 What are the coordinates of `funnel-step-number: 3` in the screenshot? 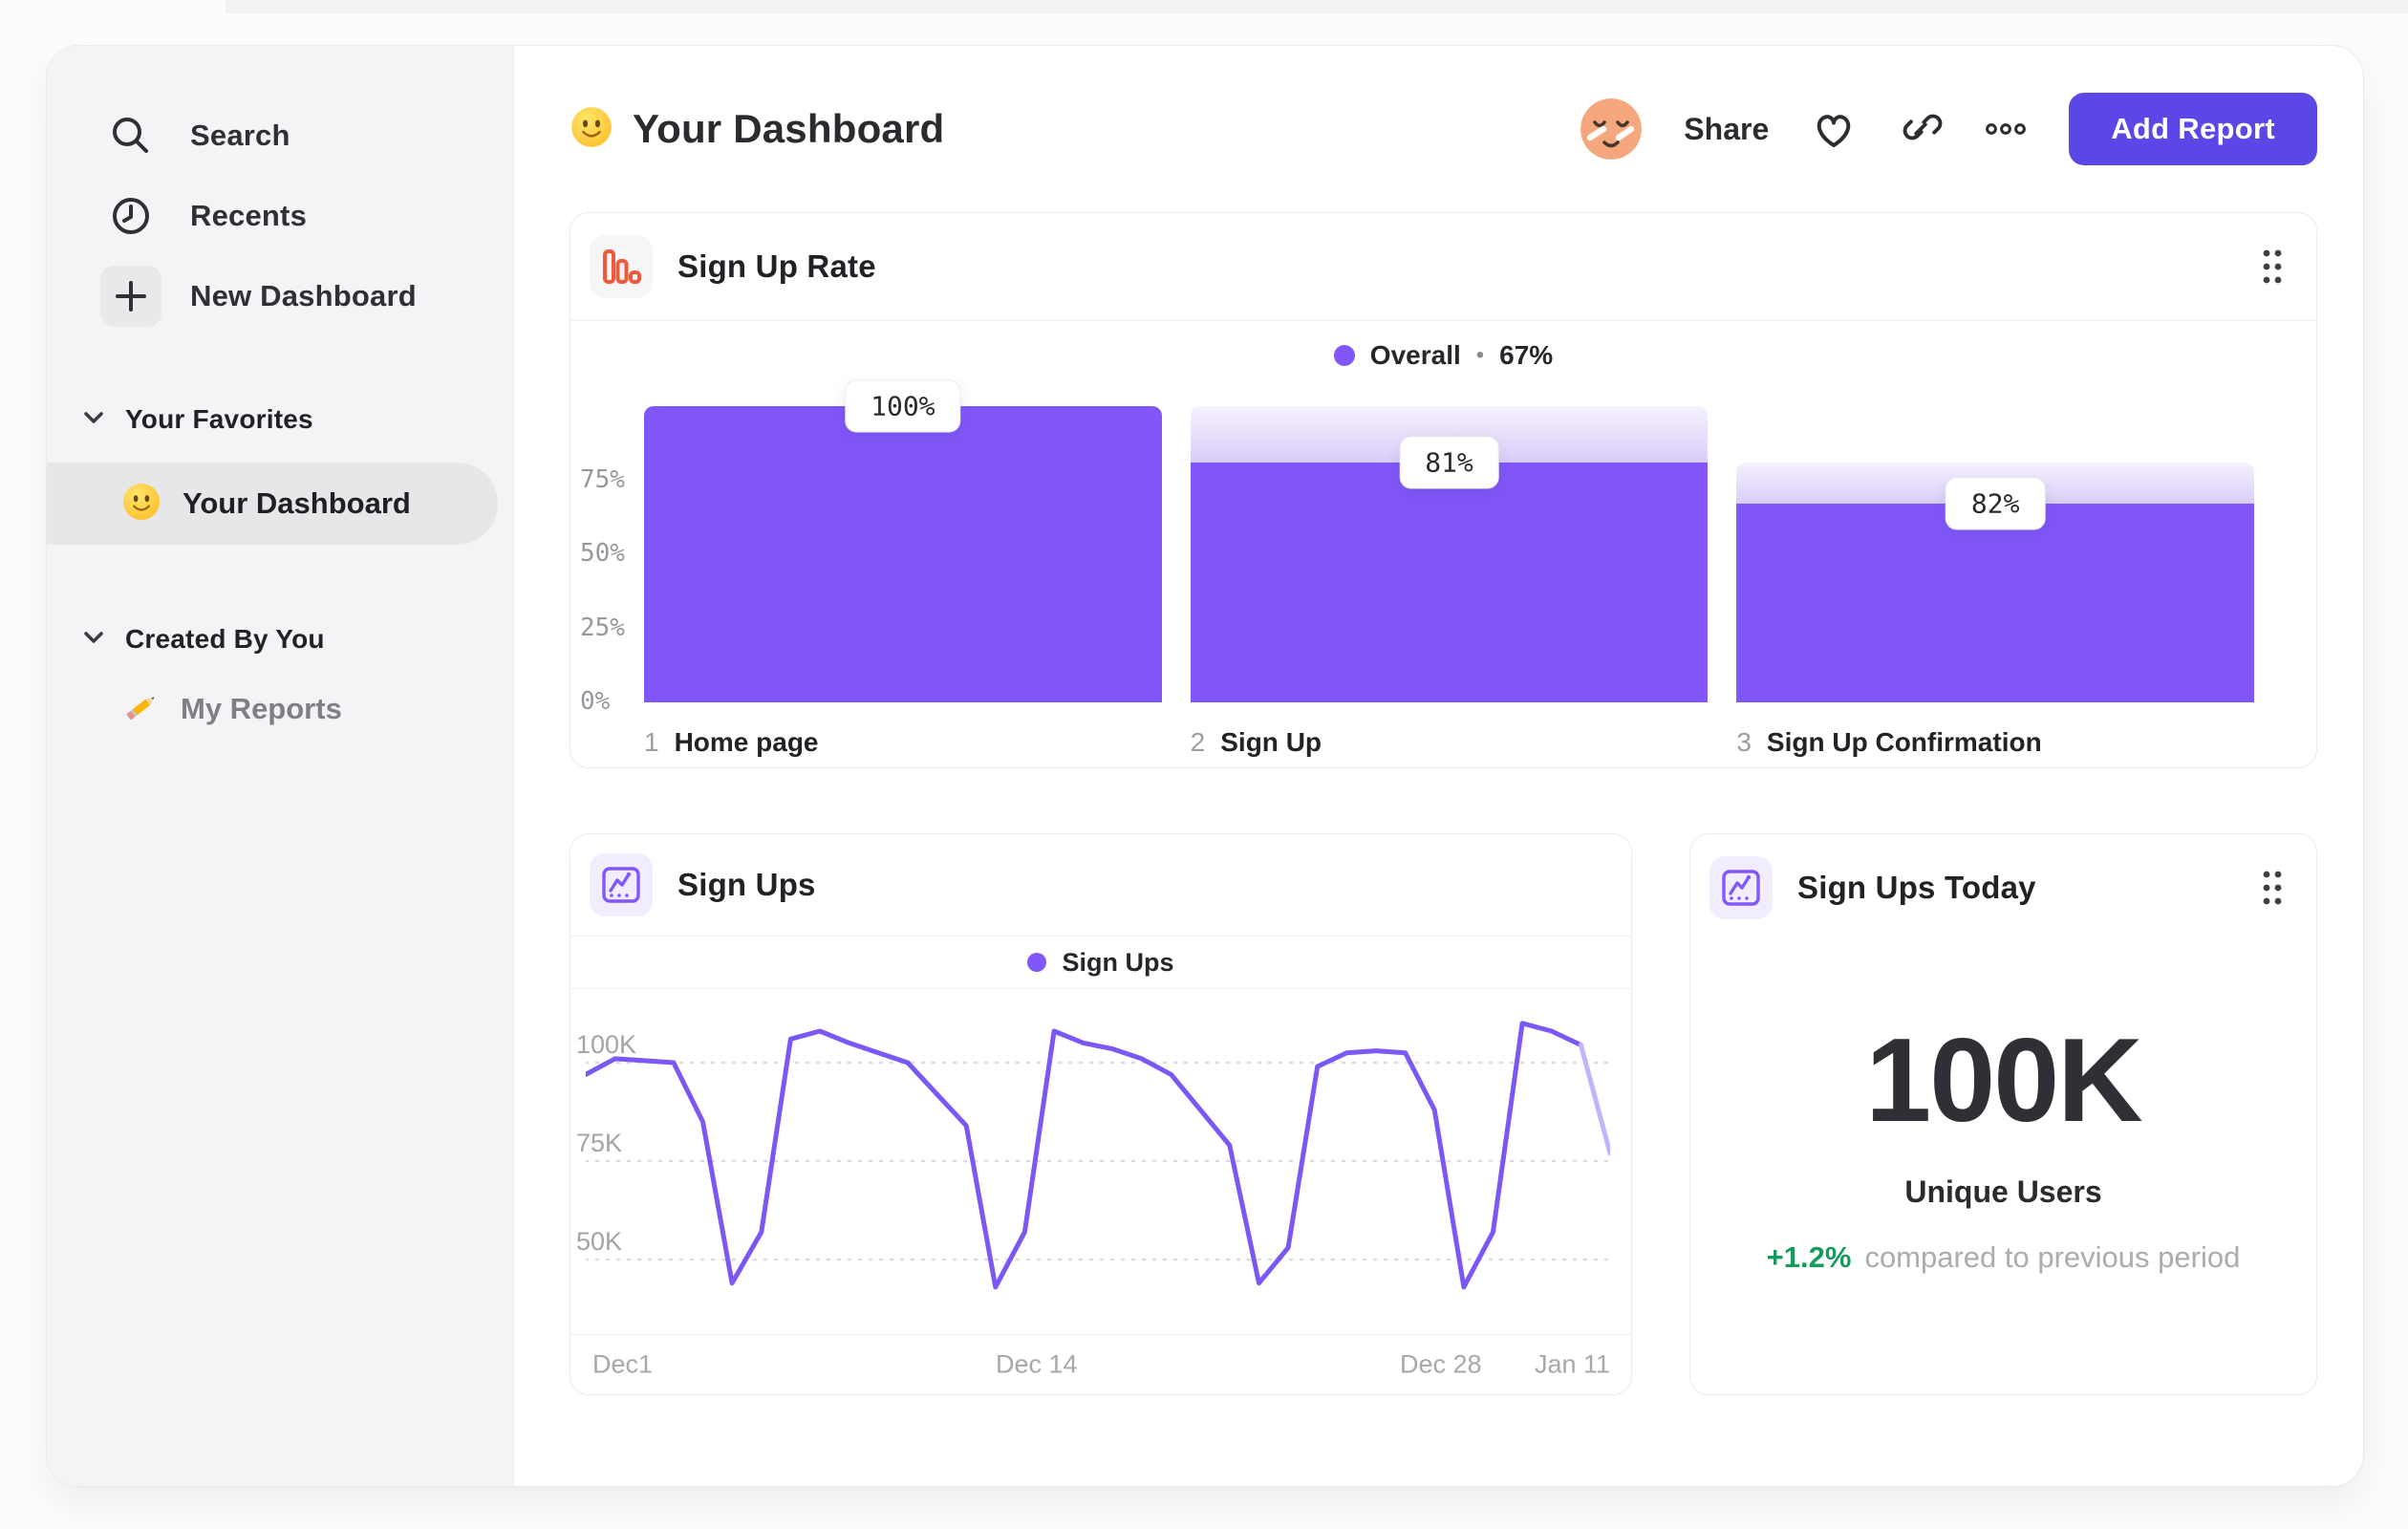 It's located at (1744, 742).